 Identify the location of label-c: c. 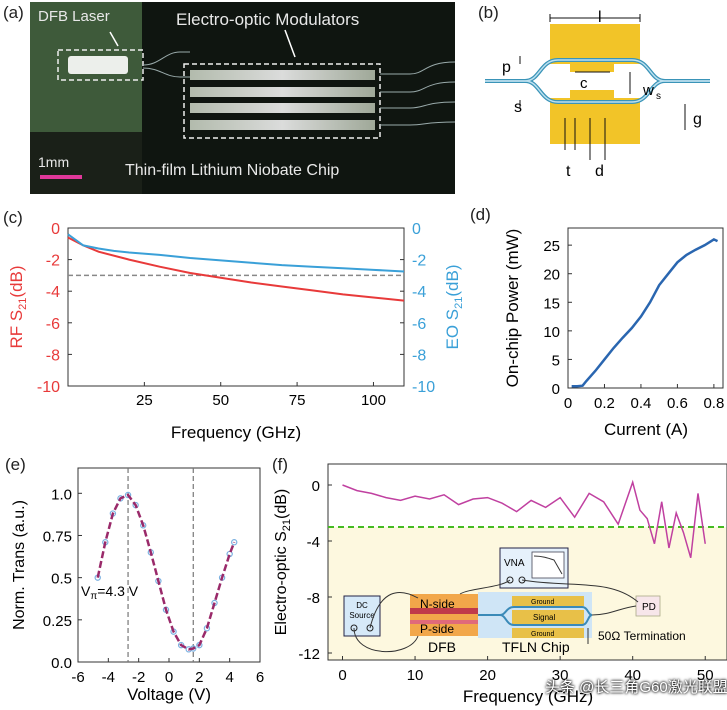
(584, 83).